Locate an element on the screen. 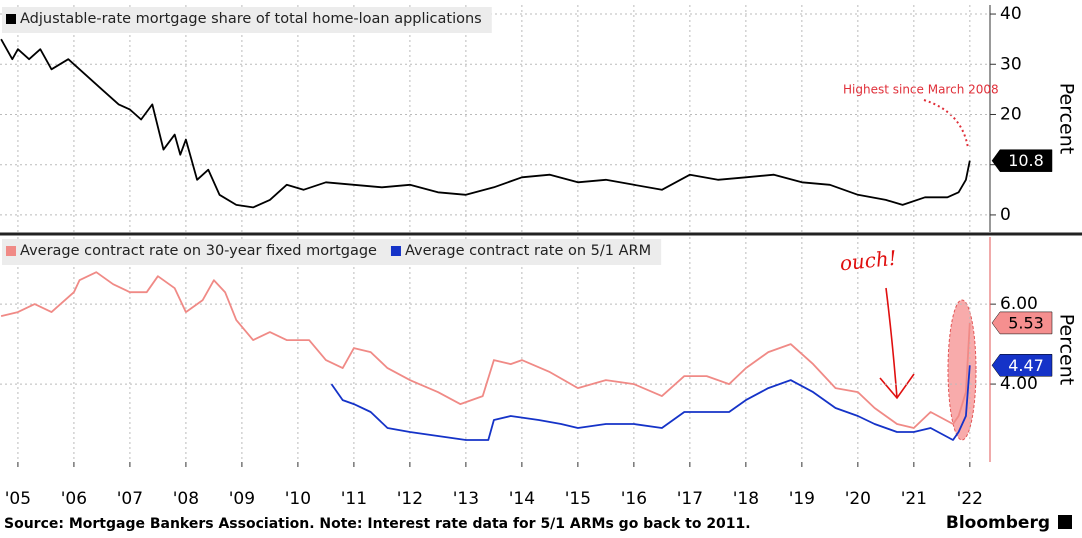 Image resolution: width=1082 pixels, height=538 pixels. x-tick-label: '08 is located at coordinates (186, 499).